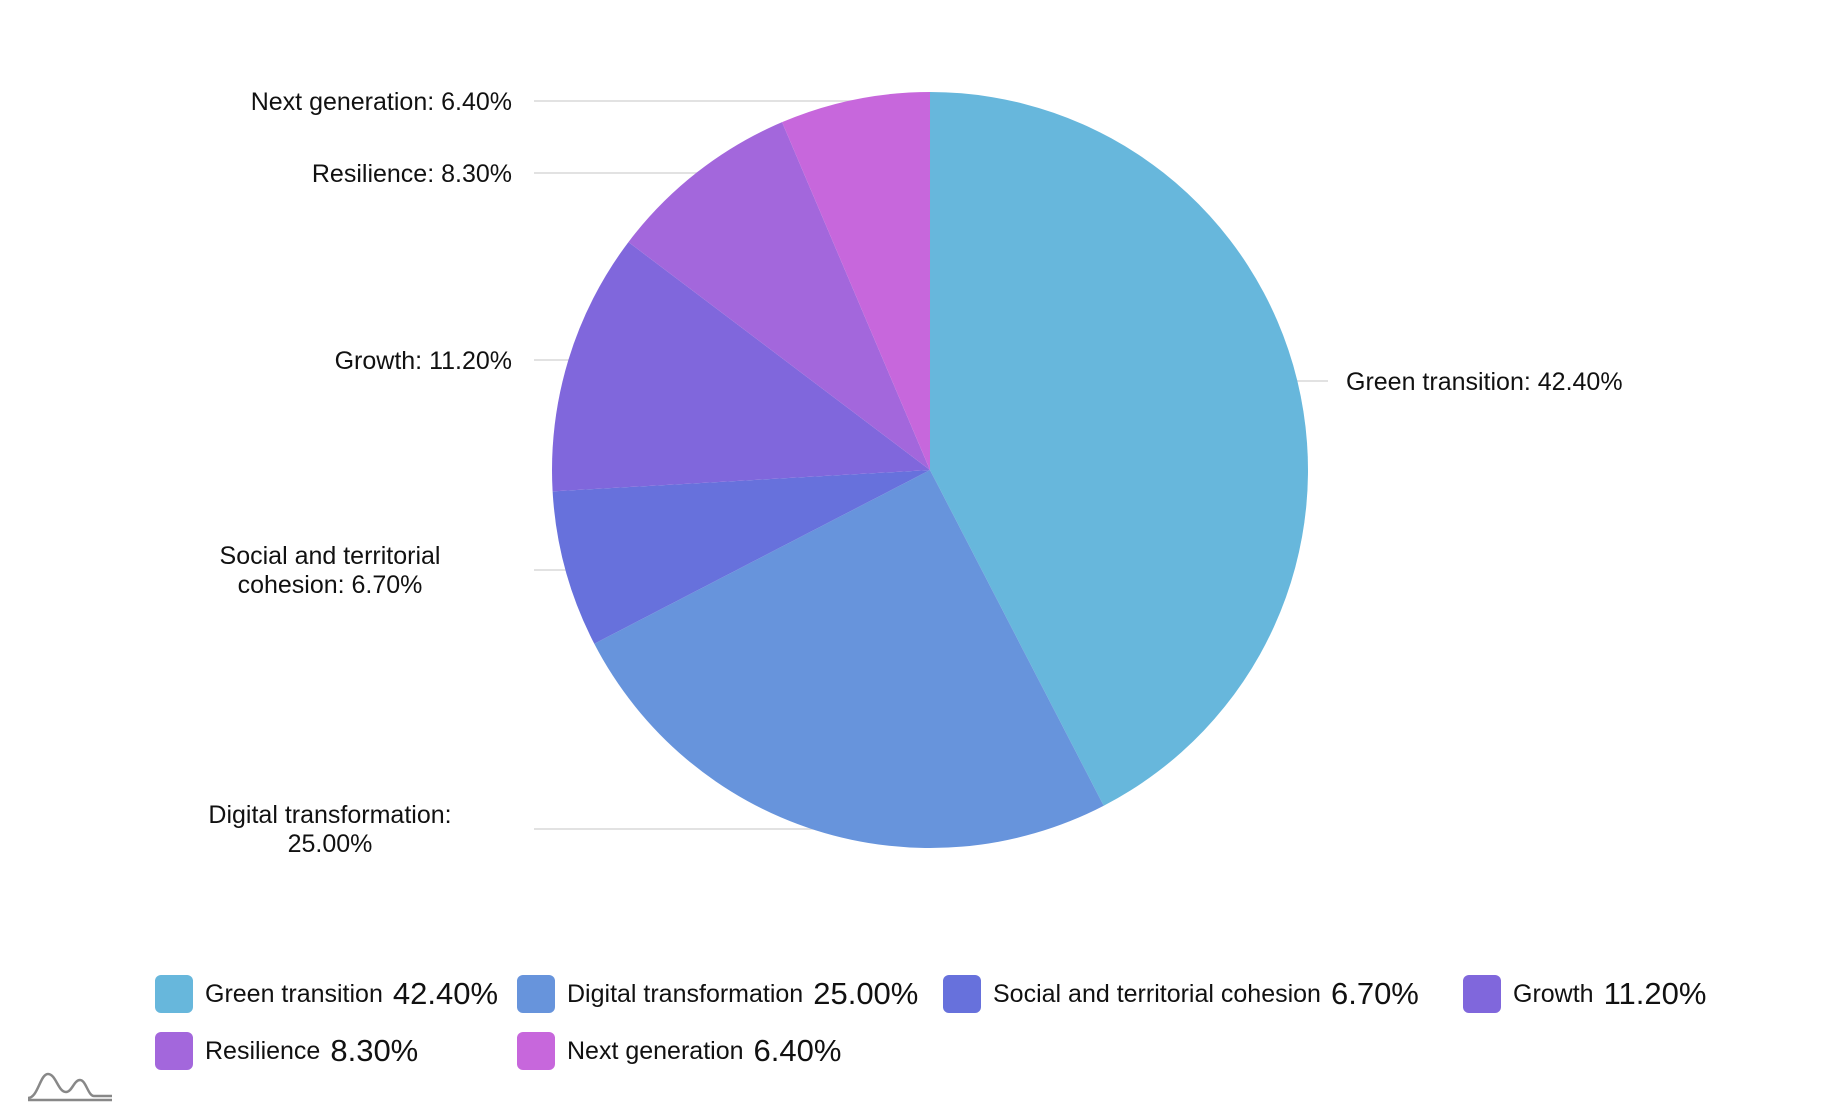 The image size is (1834, 1102). What do you see at coordinates (1157, 993) in the screenshot?
I see `legend-label: Social and territorial cohesion` at bounding box center [1157, 993].